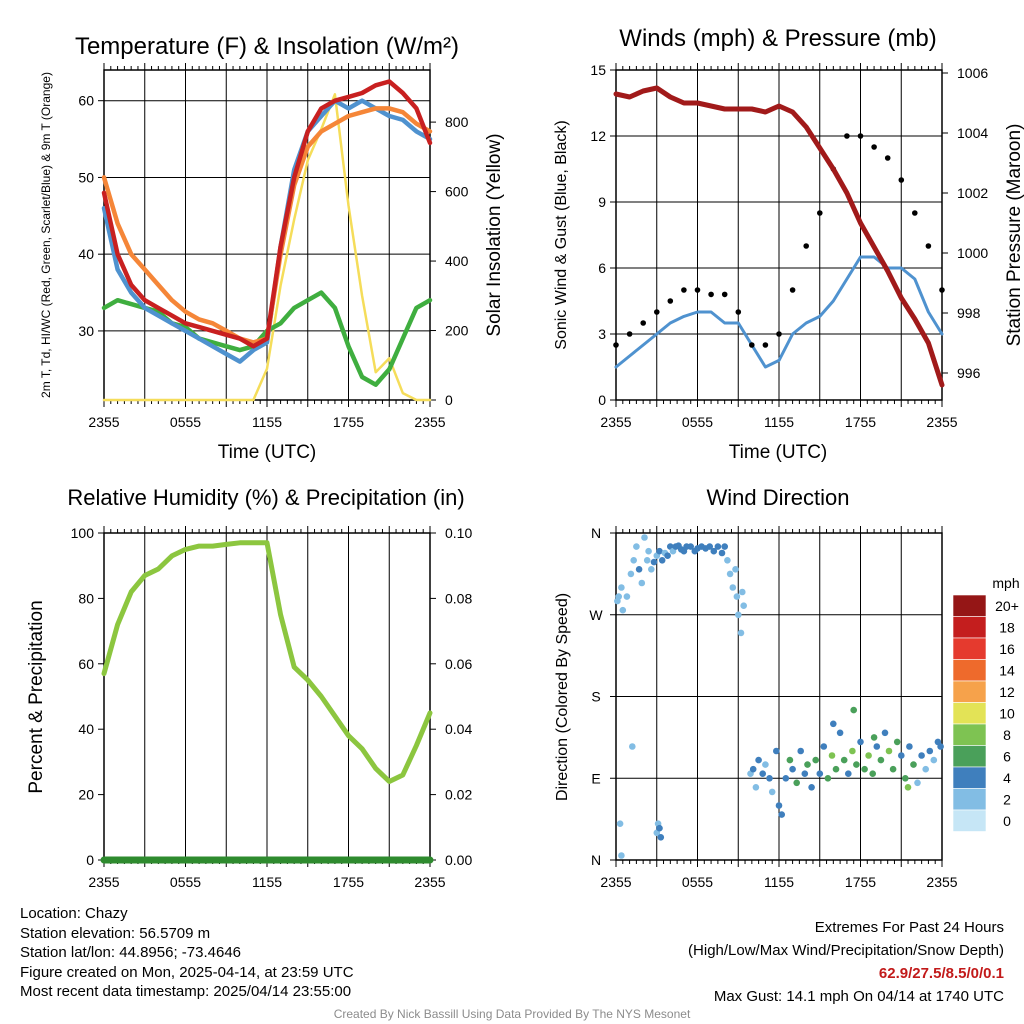 This screenshot has height=1024, width=1024. Describe the element at coordinates (1005, 583) in the screenshot. I see `colorbar-units-label: mph` at that location.